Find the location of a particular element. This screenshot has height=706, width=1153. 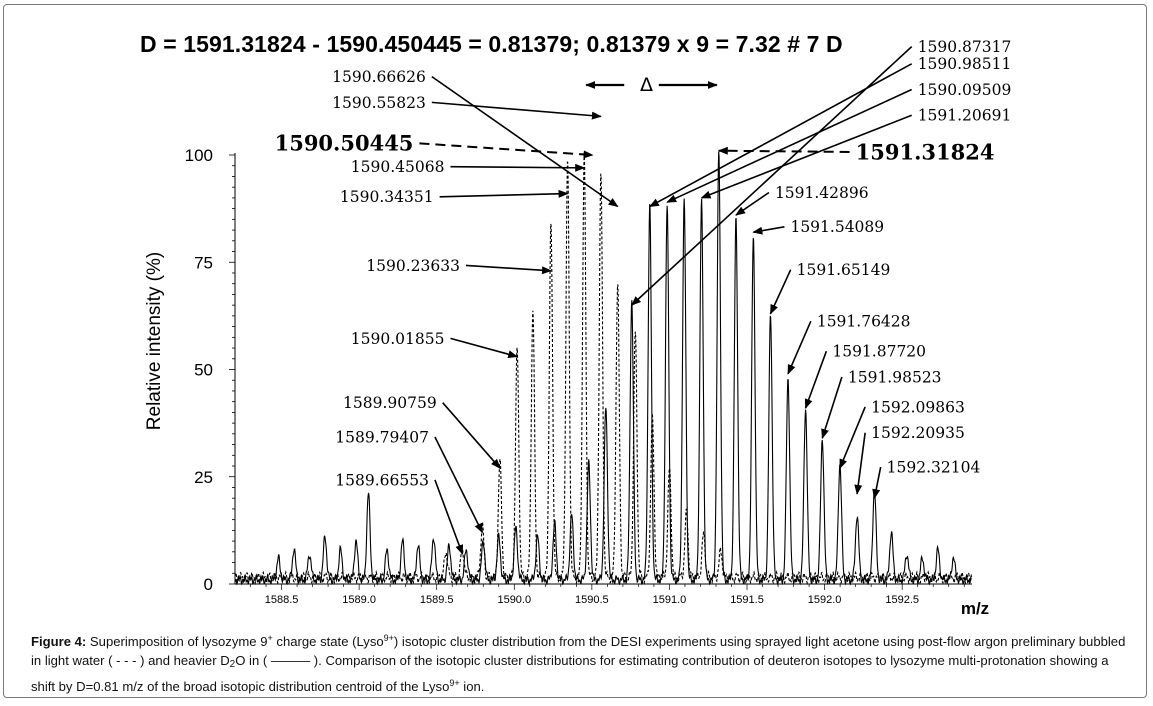

peak-label: 1590.50445 is located at coordinates (344, 143).